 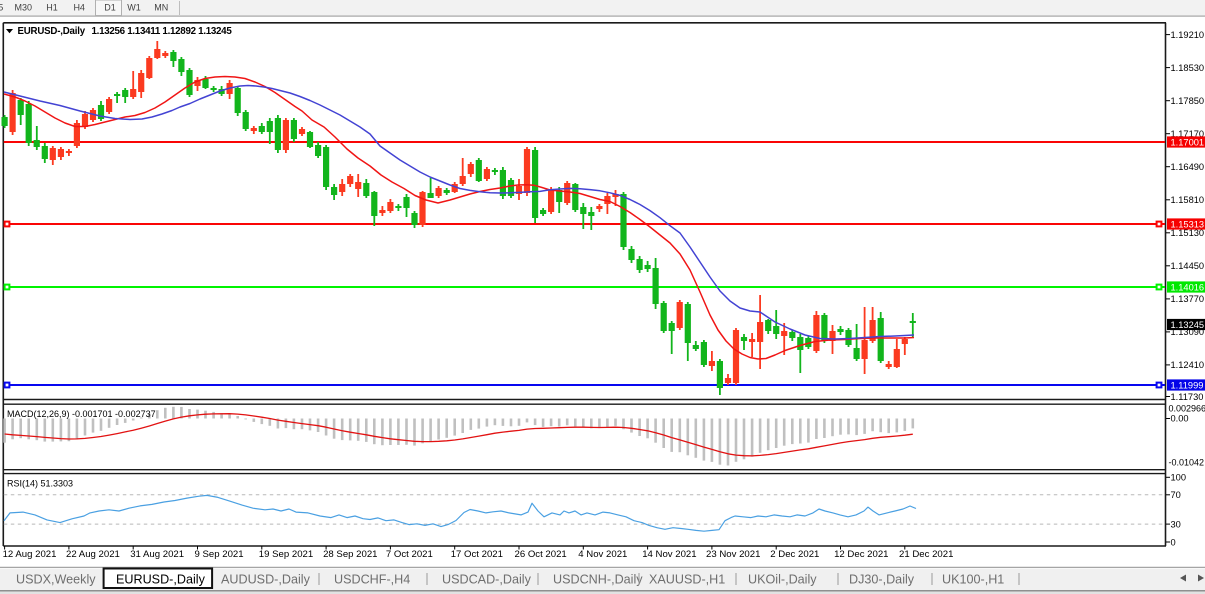 I want to click on svg-text: 30, so click(x=1176, y=524).